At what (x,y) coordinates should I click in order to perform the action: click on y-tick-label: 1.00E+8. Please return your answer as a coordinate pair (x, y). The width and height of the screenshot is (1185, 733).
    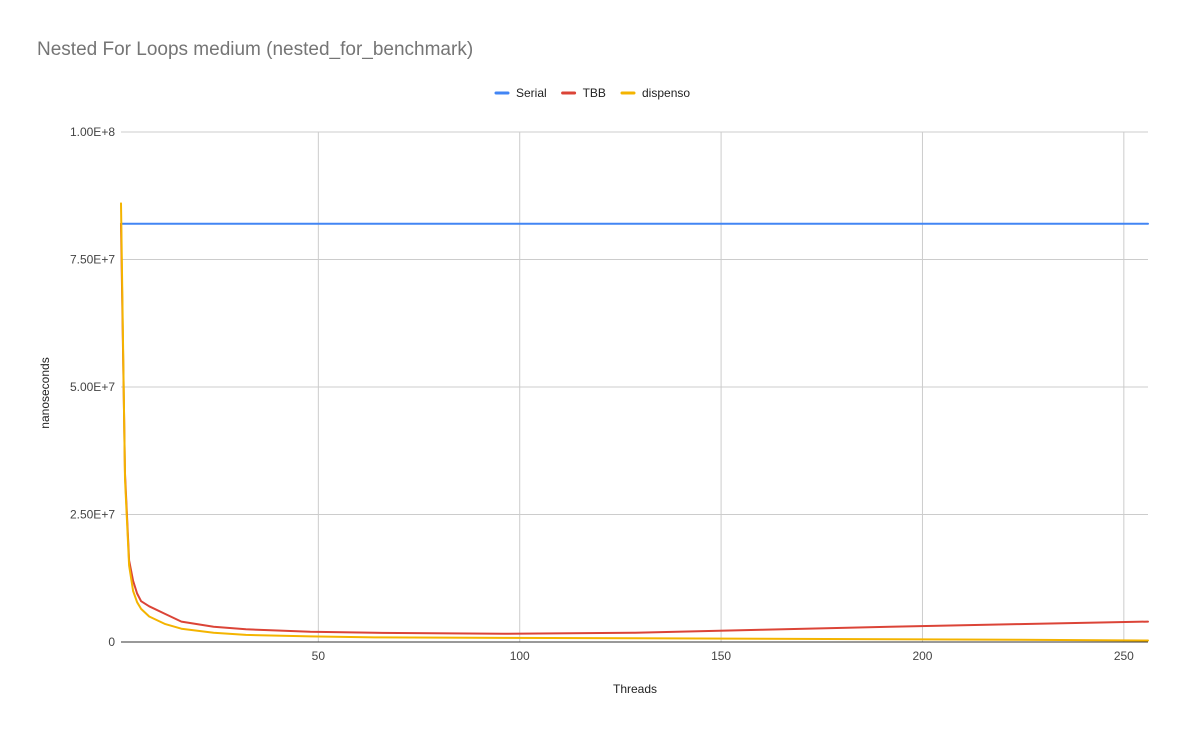
    Looking at the image, I should click on (92, 132).